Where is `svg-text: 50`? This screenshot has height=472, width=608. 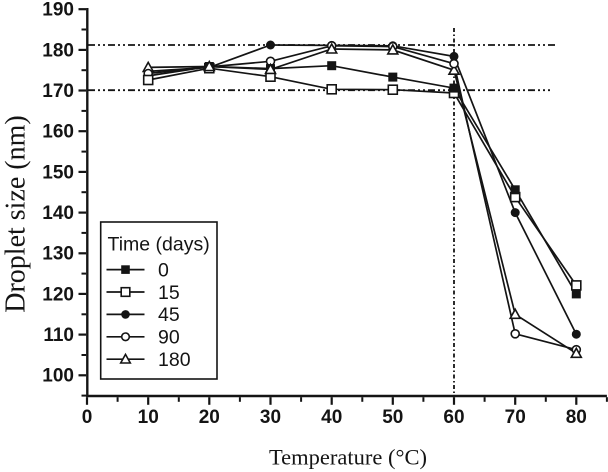
svg-text: 50 is located at coordinates (392, 417).